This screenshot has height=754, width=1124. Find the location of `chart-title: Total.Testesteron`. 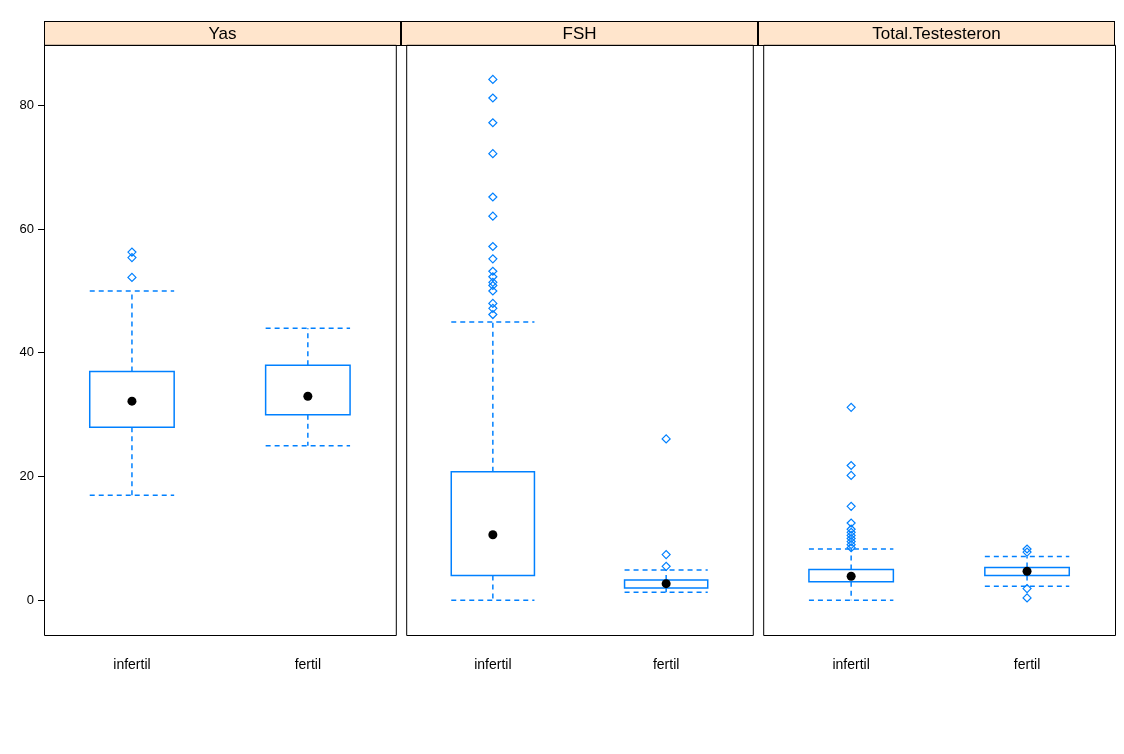

chart-title: Total.Testesteron is located at coordinates (936, 33).